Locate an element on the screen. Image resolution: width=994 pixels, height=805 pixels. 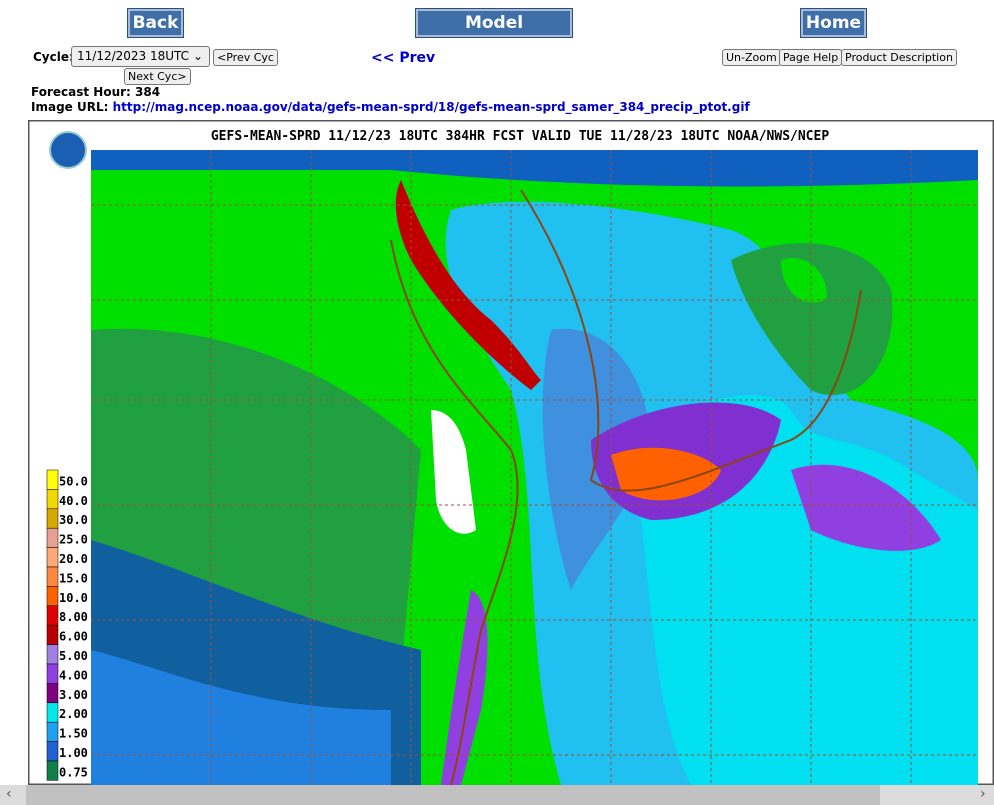
field-white-atacama is located at coordinates (453, 472).